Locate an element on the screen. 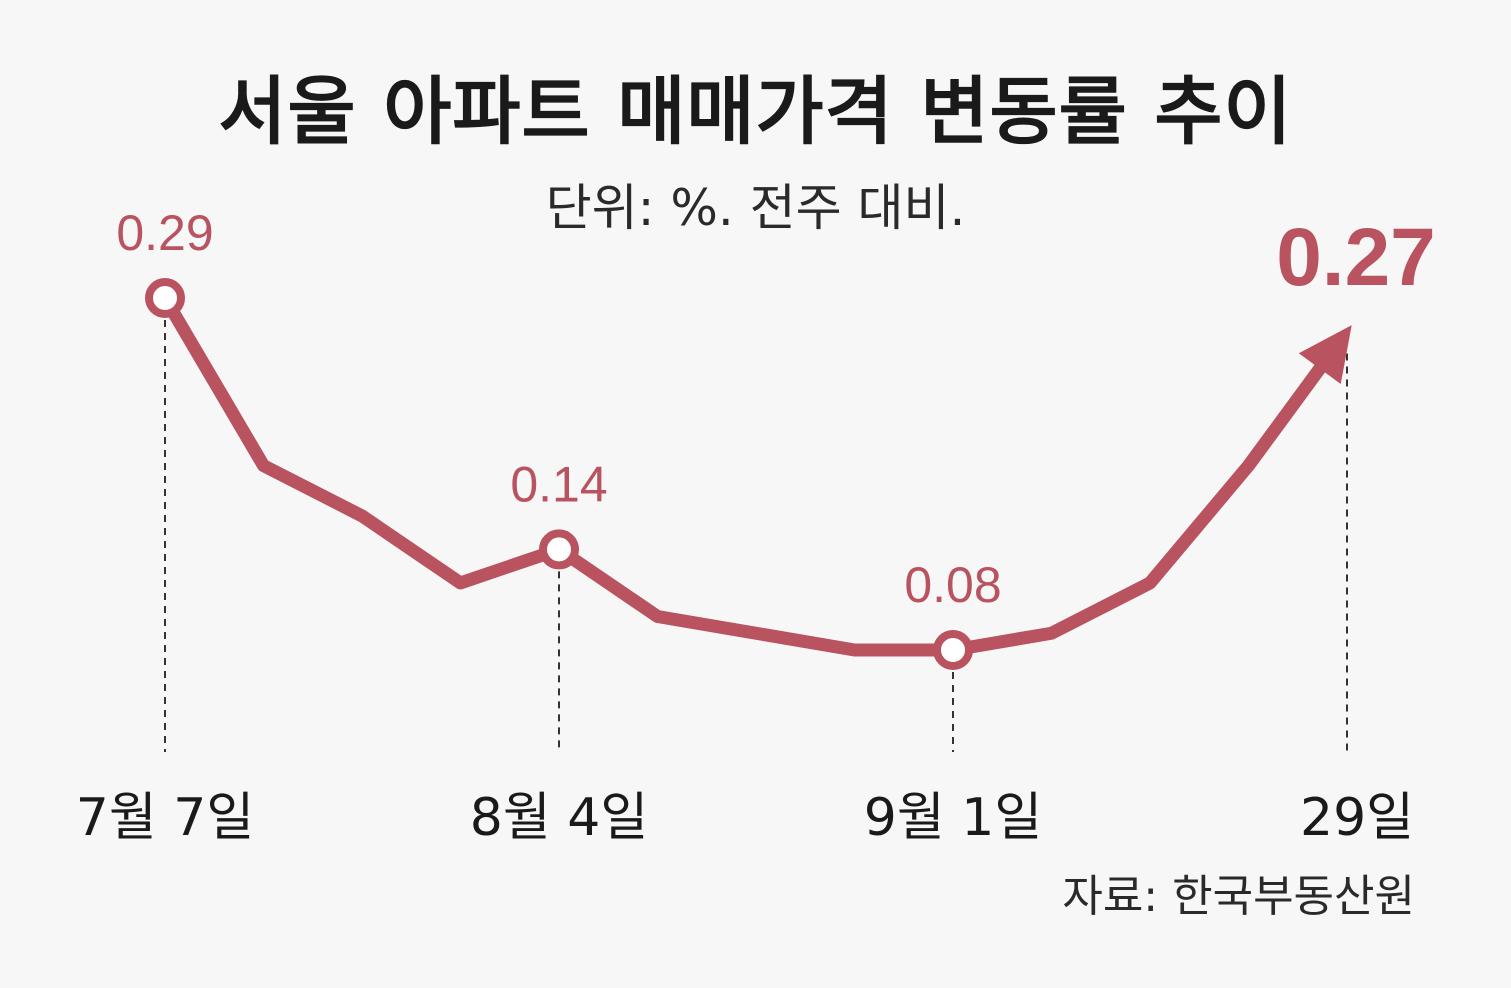  value-label-latest: 0.27 is located at coordinates (1356, 257).